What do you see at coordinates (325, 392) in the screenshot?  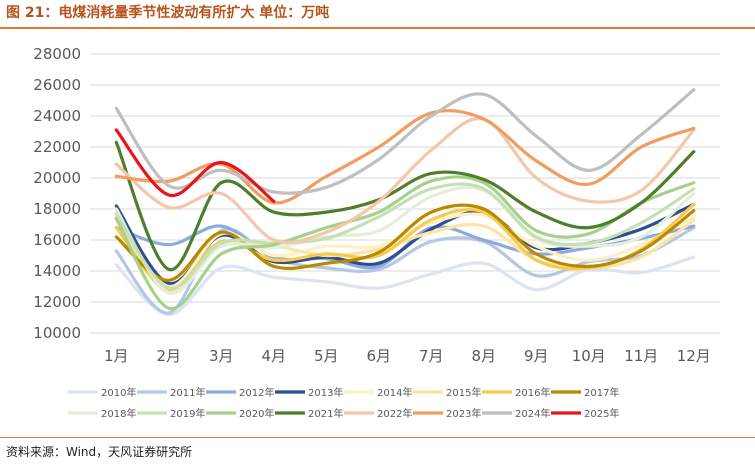 I see `legend-label: 2013年` at bounding box center [325, 392].